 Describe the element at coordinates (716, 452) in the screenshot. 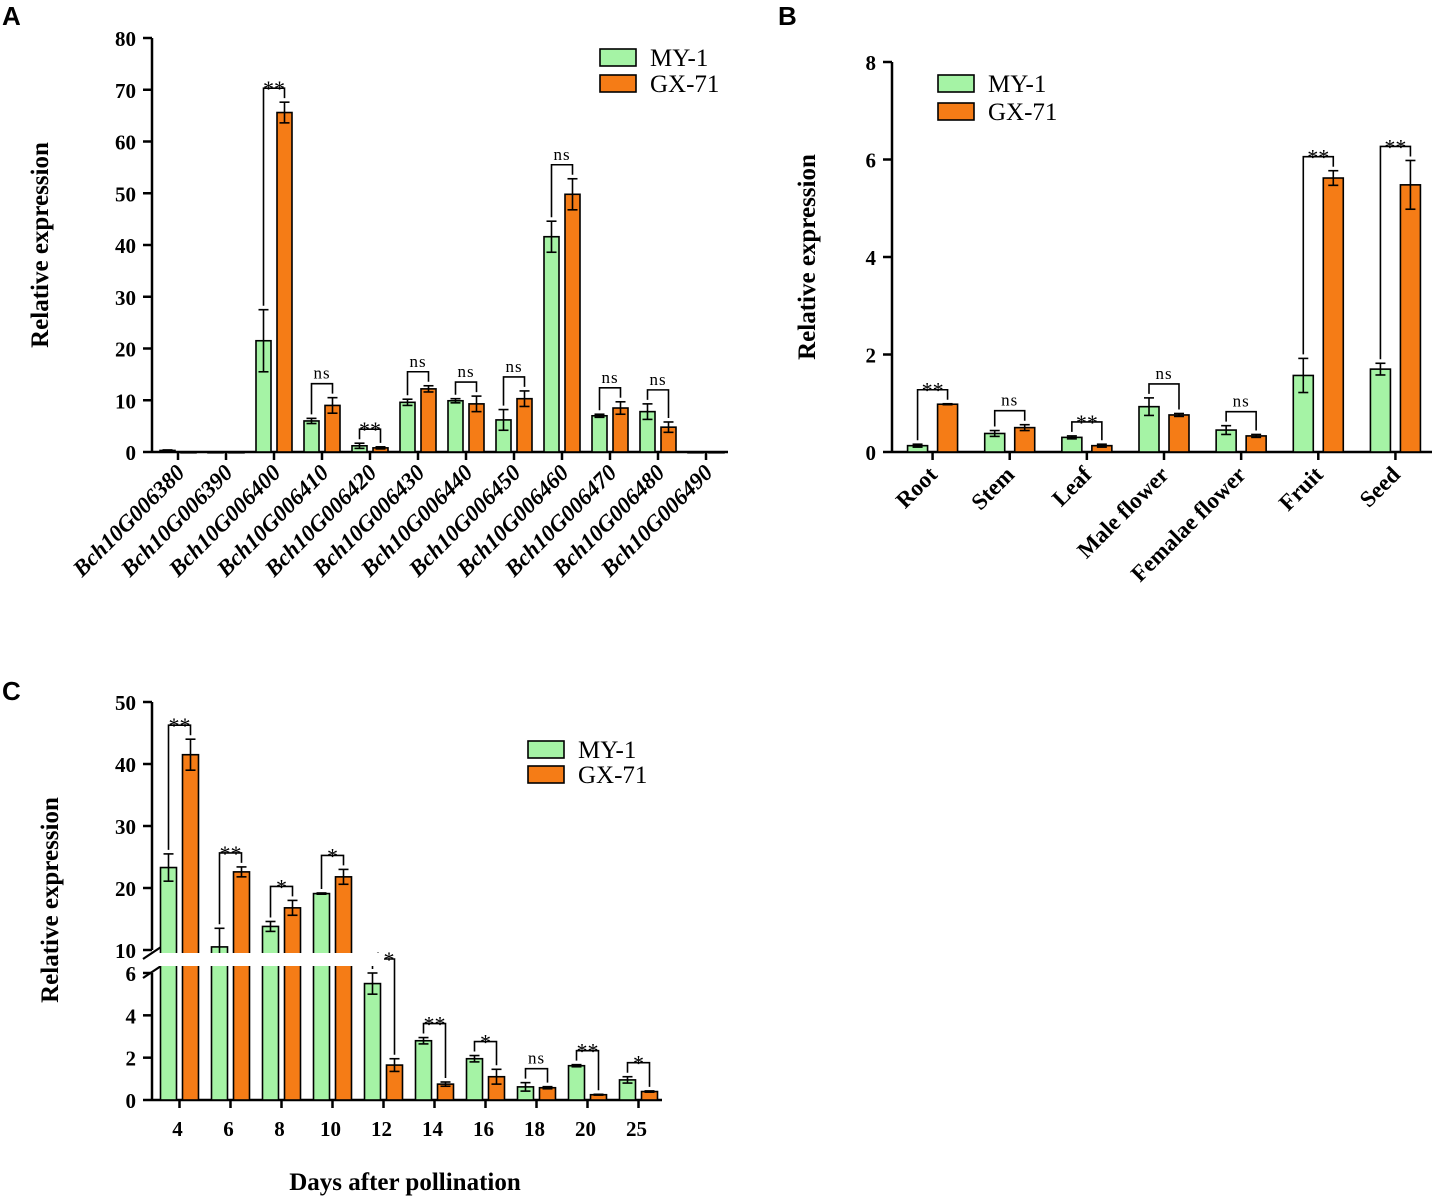

I see `panel-a-bar-gx-71-bch10g006490` at that location.